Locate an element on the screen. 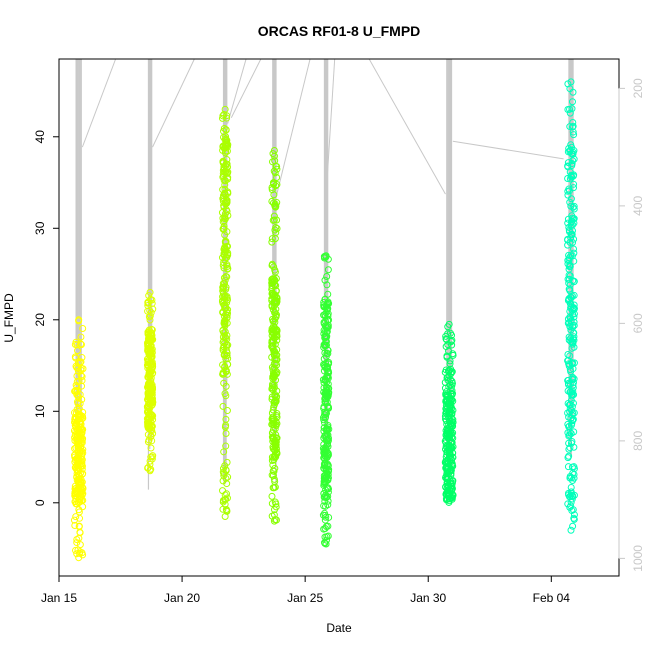 The image size is (650, 655). y-tick-label: 20 is located at coordinates (40, 320).